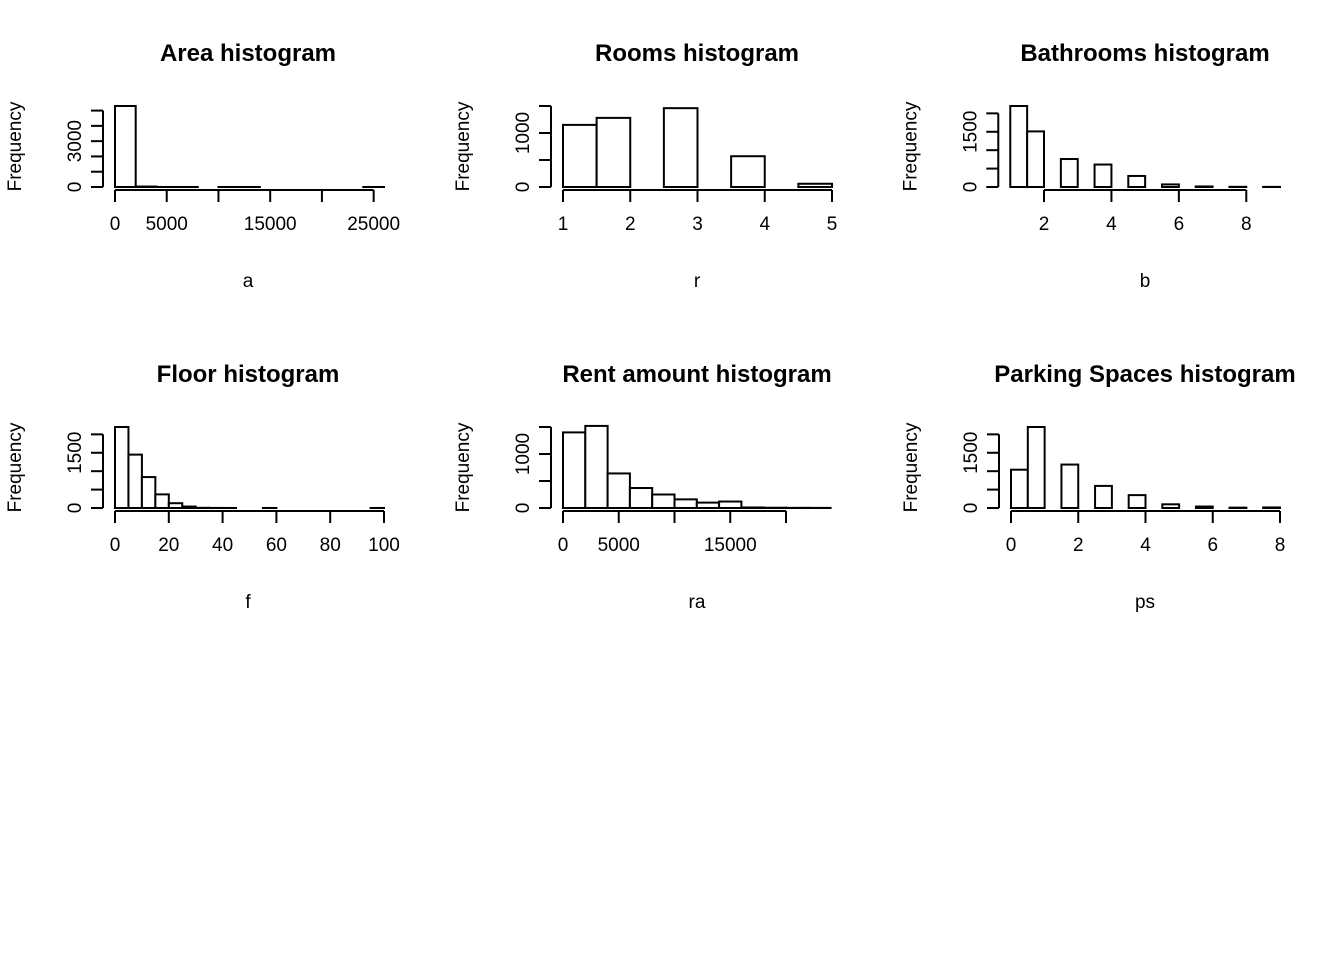 Image resolution: width=1344 pixels, height=960 pixels. What do you see at coordinates (248, 602) in the screenshot?
I see `x-axis-label: f` at bounding box center [248, 602].